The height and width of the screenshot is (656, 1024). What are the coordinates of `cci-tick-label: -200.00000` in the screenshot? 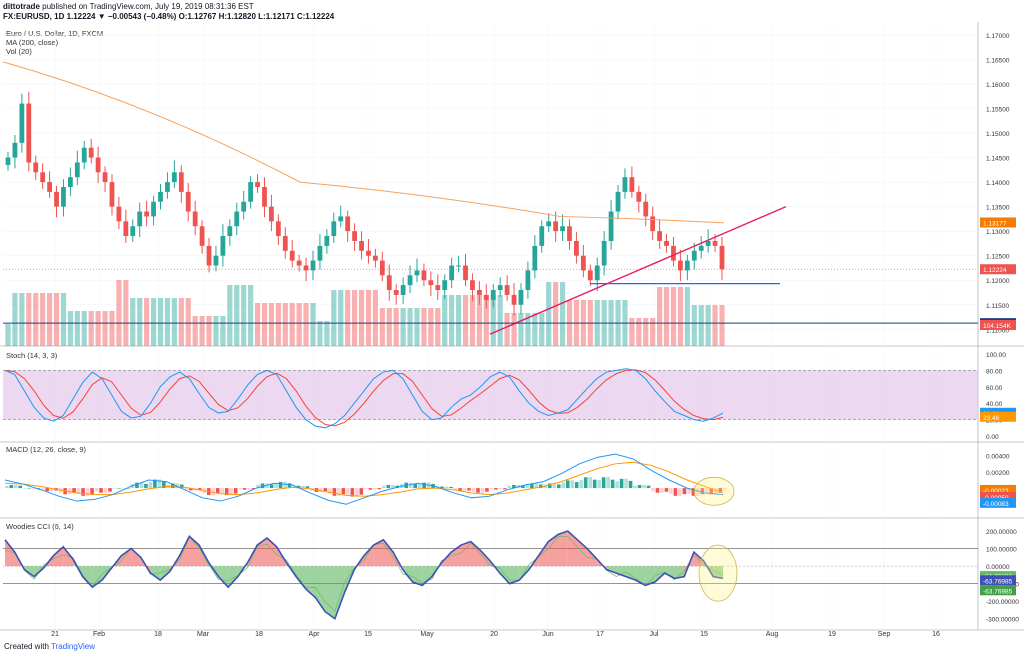 It's located at (1002, 602).